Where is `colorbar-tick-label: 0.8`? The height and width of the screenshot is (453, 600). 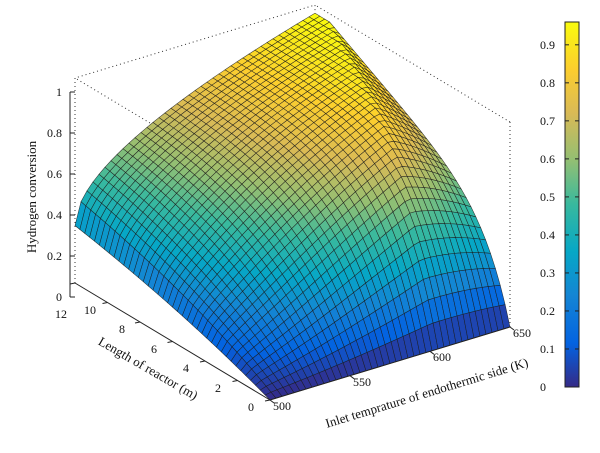
colorbar-tick-label: 0.8 is located at coordinates (547, 83).